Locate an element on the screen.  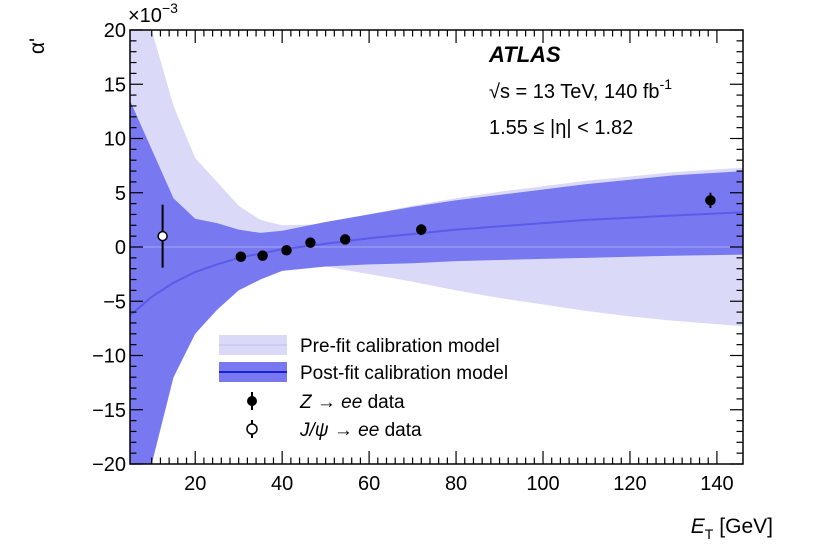
x-axis-title: ET [GeV] is located at coordinates (732, 528).